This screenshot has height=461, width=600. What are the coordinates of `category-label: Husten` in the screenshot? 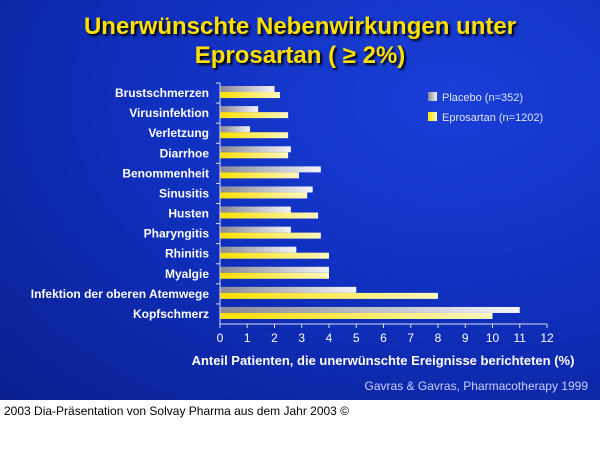 It's located at (188, 214).